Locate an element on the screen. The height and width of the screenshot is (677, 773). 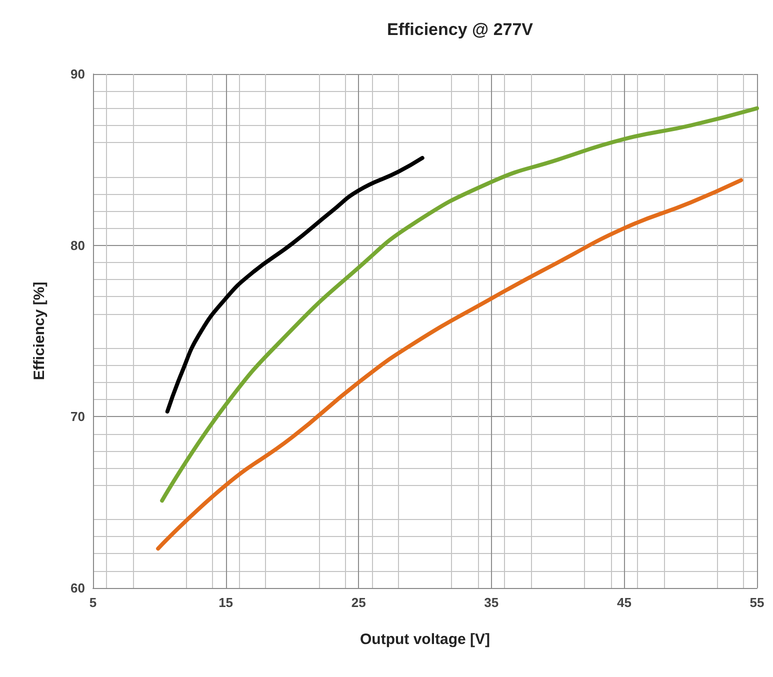
y-tick-label: 70 is located at coordinates (77, 416).